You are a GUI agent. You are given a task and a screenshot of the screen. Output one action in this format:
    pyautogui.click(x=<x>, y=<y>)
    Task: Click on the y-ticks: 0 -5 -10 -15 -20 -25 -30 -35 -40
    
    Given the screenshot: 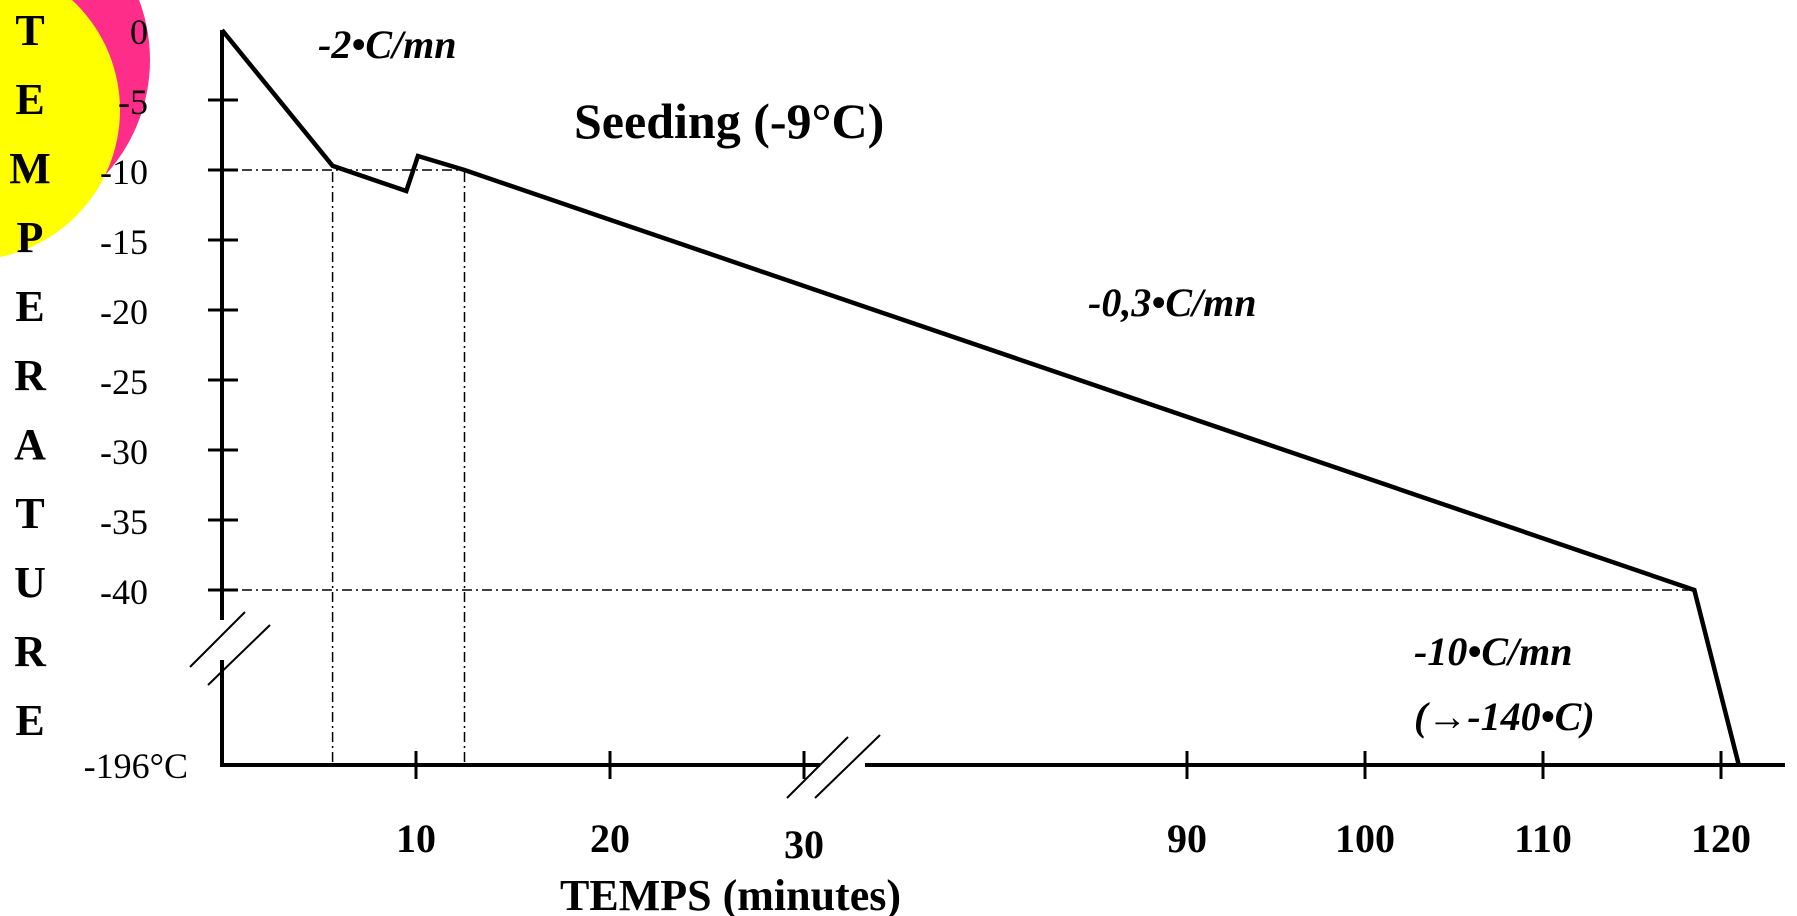 What is the action you would take?
    pyautogui.click(x=169, y=312)
    